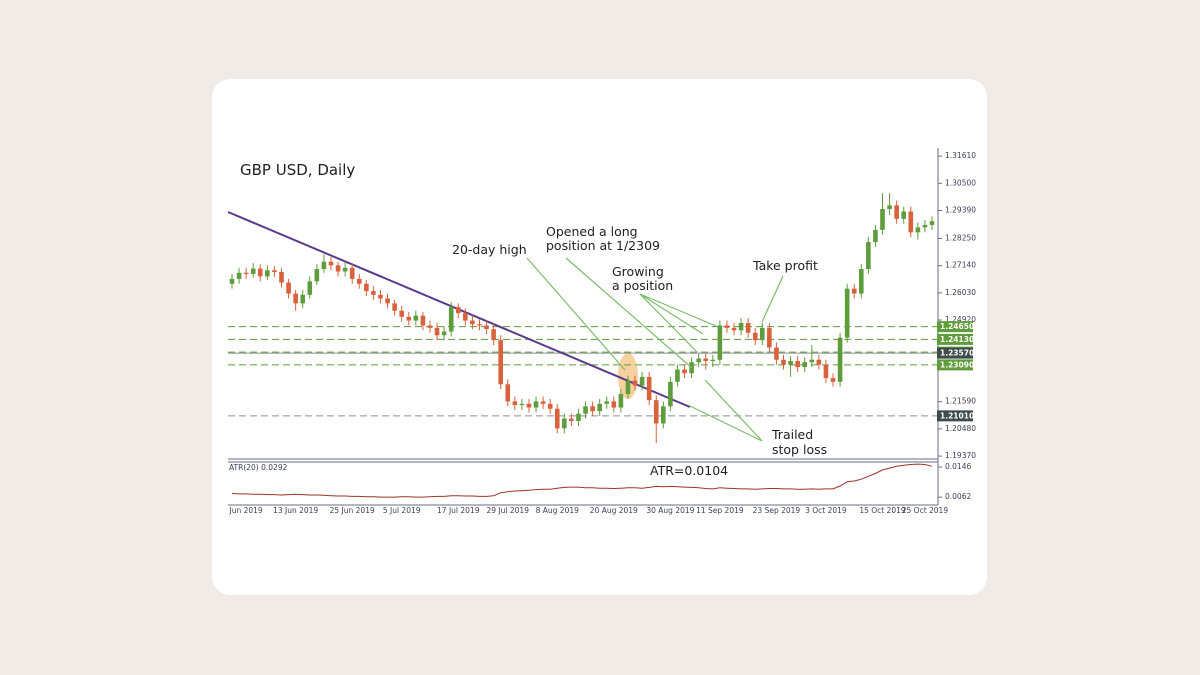 The height and width of the screenshot is (675, 1200). I want to click on annotation: Growing, so click(638, 271).